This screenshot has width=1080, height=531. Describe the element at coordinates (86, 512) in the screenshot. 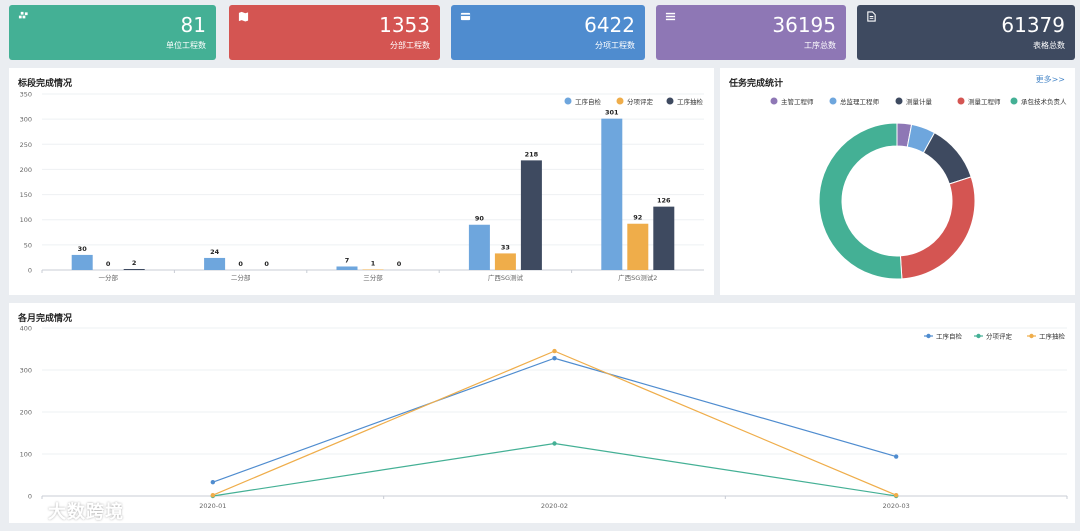

I see `watermark-text: 大数跨境` at that location.